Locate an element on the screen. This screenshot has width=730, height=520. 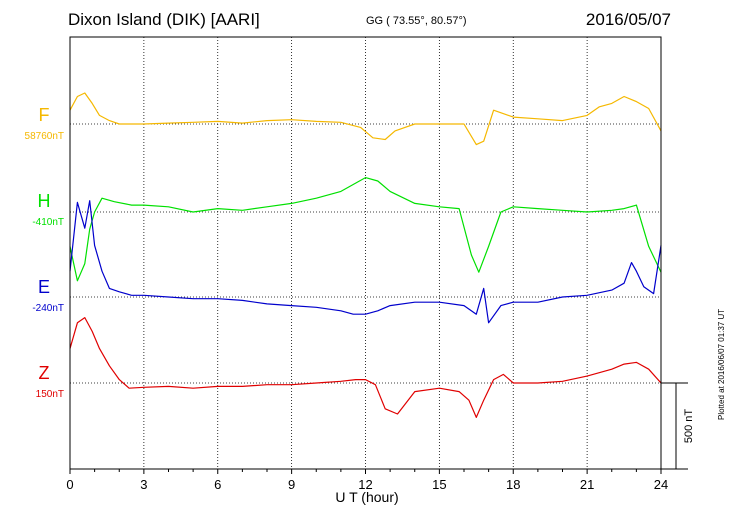
station-coordinates: GG ( 73.55°, 80.57°) is located at coordinates (416, 21).